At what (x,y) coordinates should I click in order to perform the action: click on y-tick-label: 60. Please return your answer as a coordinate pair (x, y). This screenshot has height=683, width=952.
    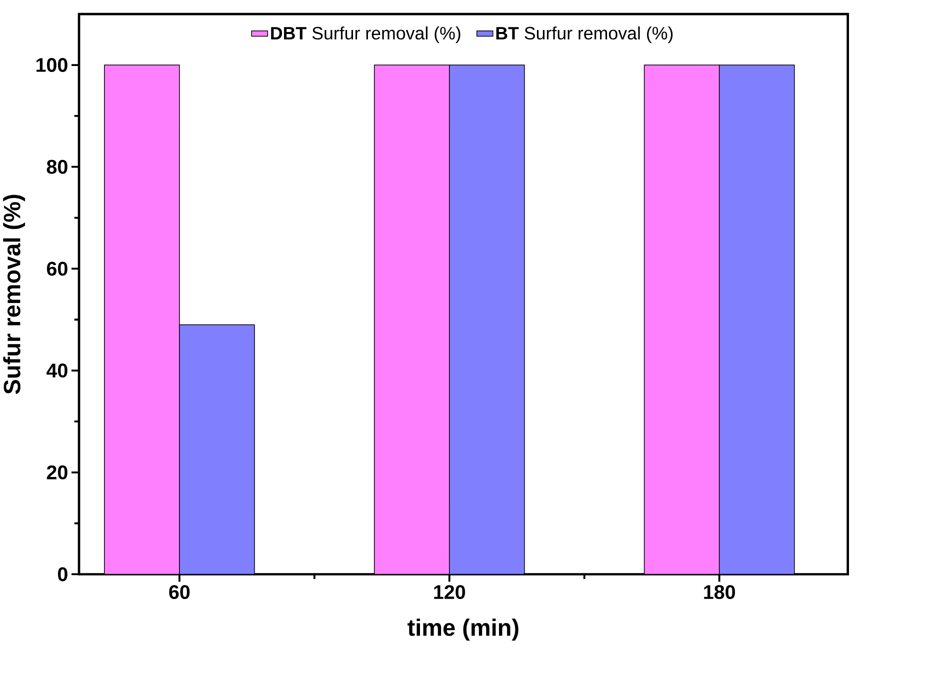
    Looking at the image, I should click on (57, 269).